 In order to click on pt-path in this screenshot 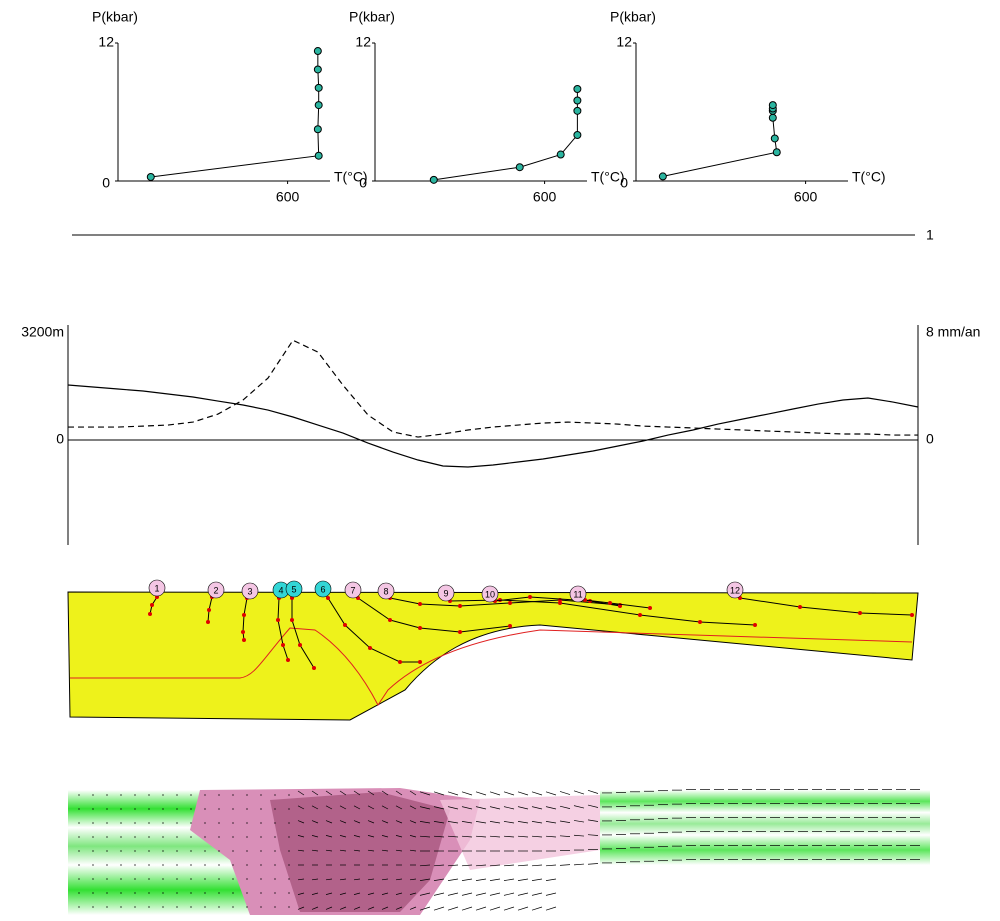, I will do `click(505, 135)`.